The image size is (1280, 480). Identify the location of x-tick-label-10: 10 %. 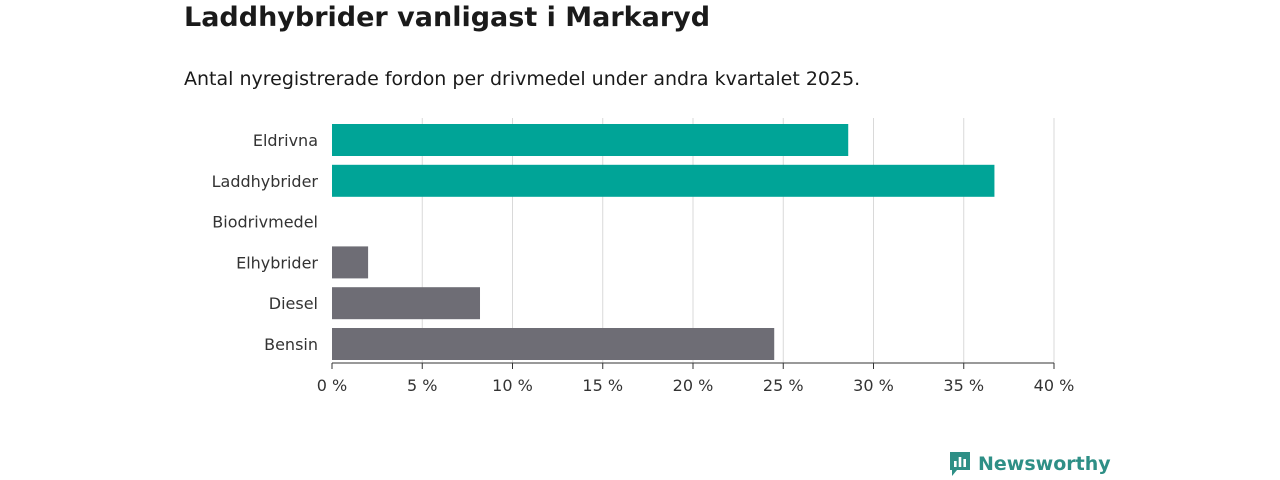
(512, 385).